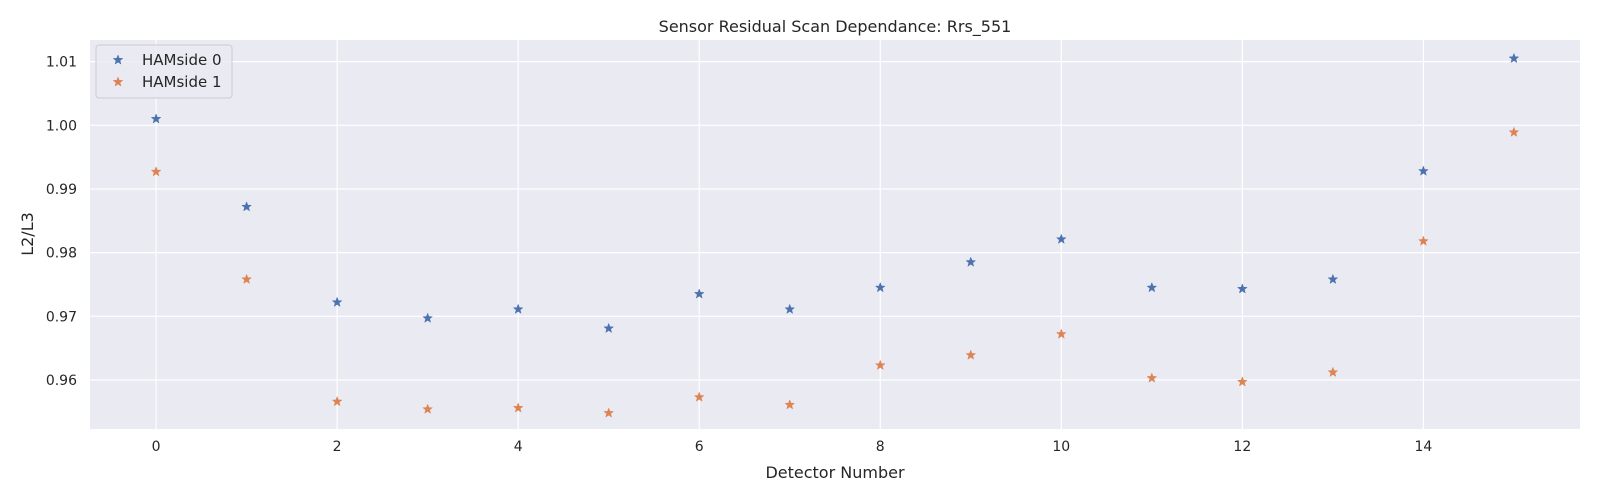 This screenshot has height=500, width=1600. What do you see at coordinates (835, 472) in the screenshot?
I see `x-axis-label: Detector Number` at bounding box center [835, 472].